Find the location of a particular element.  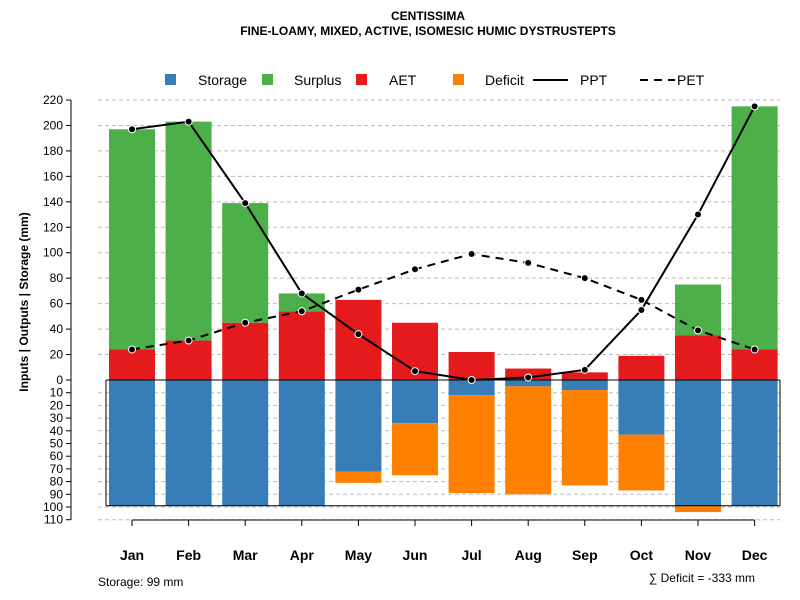

chart-title: CENTISSIMA is located at coordinates (428, 16).